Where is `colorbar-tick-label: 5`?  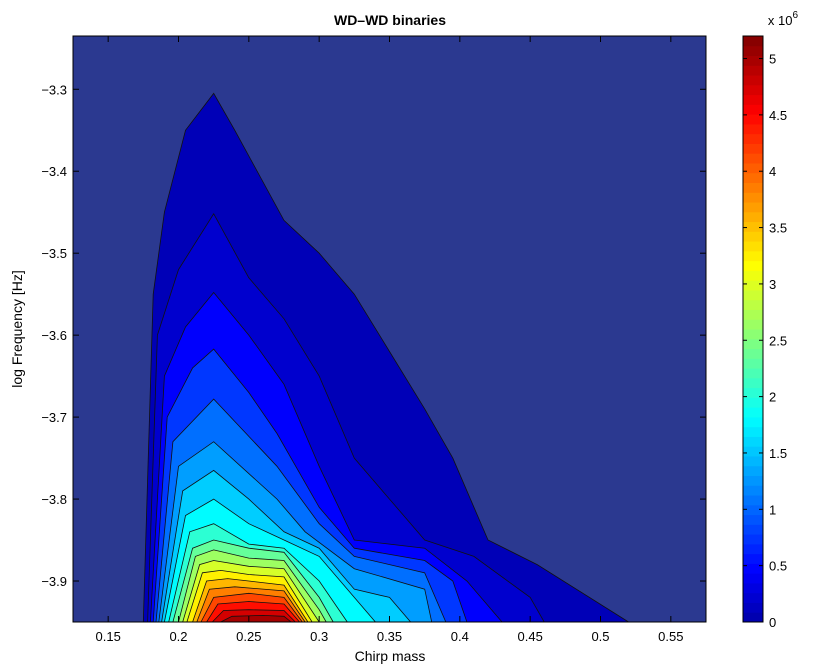 colorbar-tick-label: 5 is located at coordinates (772, 59).